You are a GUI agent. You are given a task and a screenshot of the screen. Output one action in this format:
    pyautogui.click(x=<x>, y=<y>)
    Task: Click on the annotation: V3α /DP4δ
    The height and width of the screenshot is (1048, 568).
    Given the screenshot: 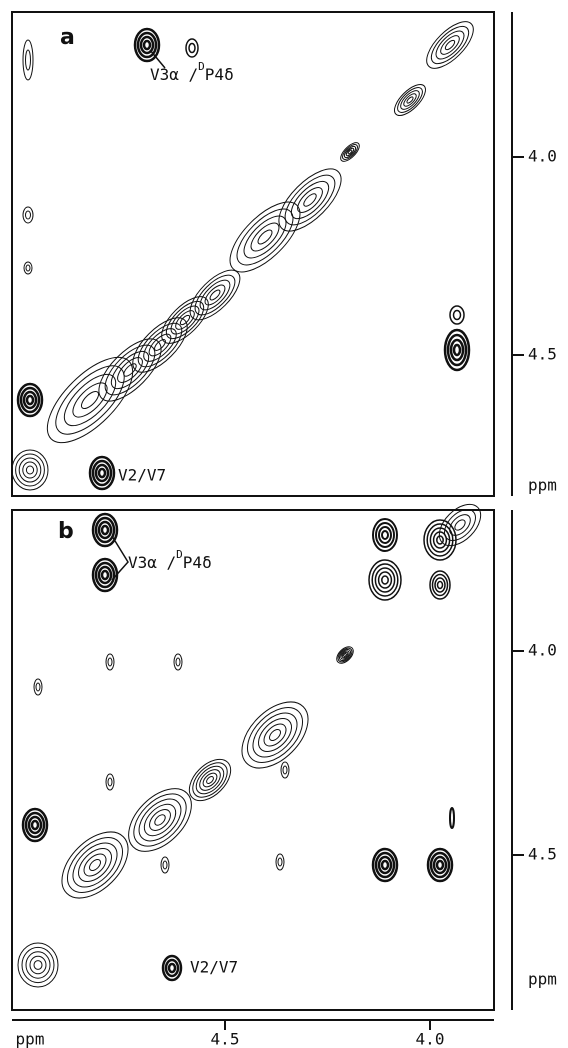 What is the action you would take?
    pyautogui.click(x=192, y=72)
    